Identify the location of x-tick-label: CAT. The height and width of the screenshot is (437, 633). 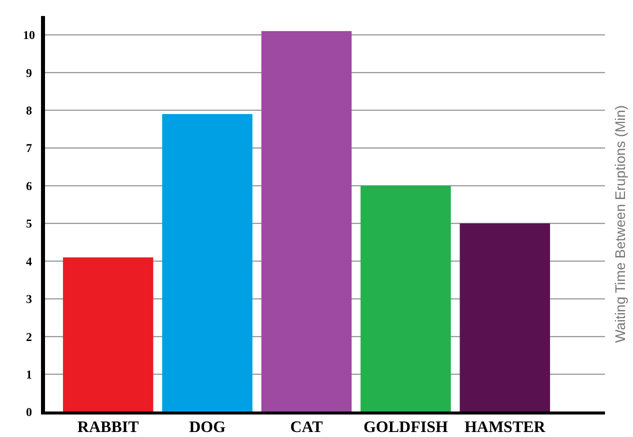
(307, 427).